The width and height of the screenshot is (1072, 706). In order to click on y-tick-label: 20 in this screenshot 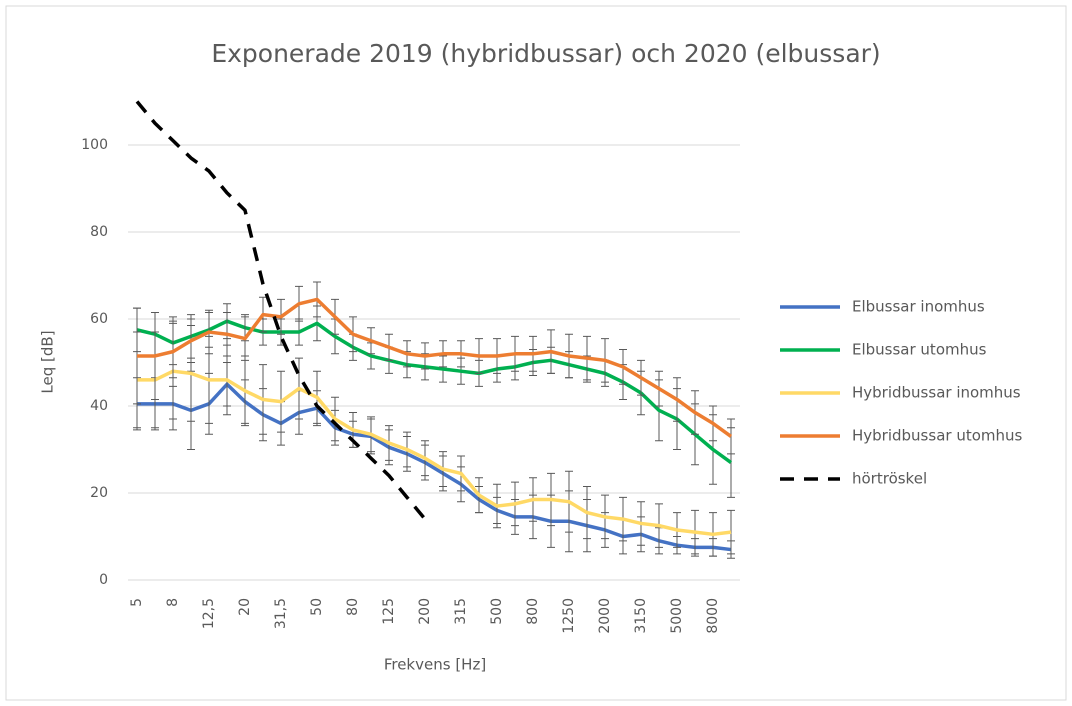, I will do `click(99, 493)`.